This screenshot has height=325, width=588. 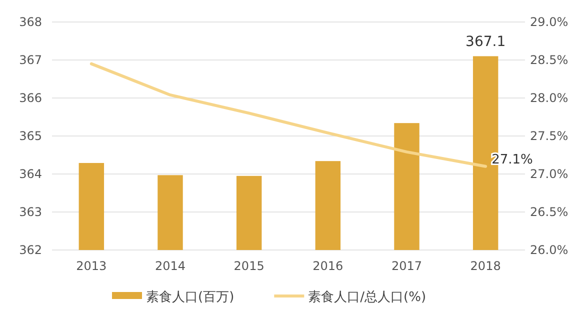 What do you see at coordinates (549, 174) in the screenshot?
I see `y2-tick-label: 27.0%` at bounding box center [549, 174].